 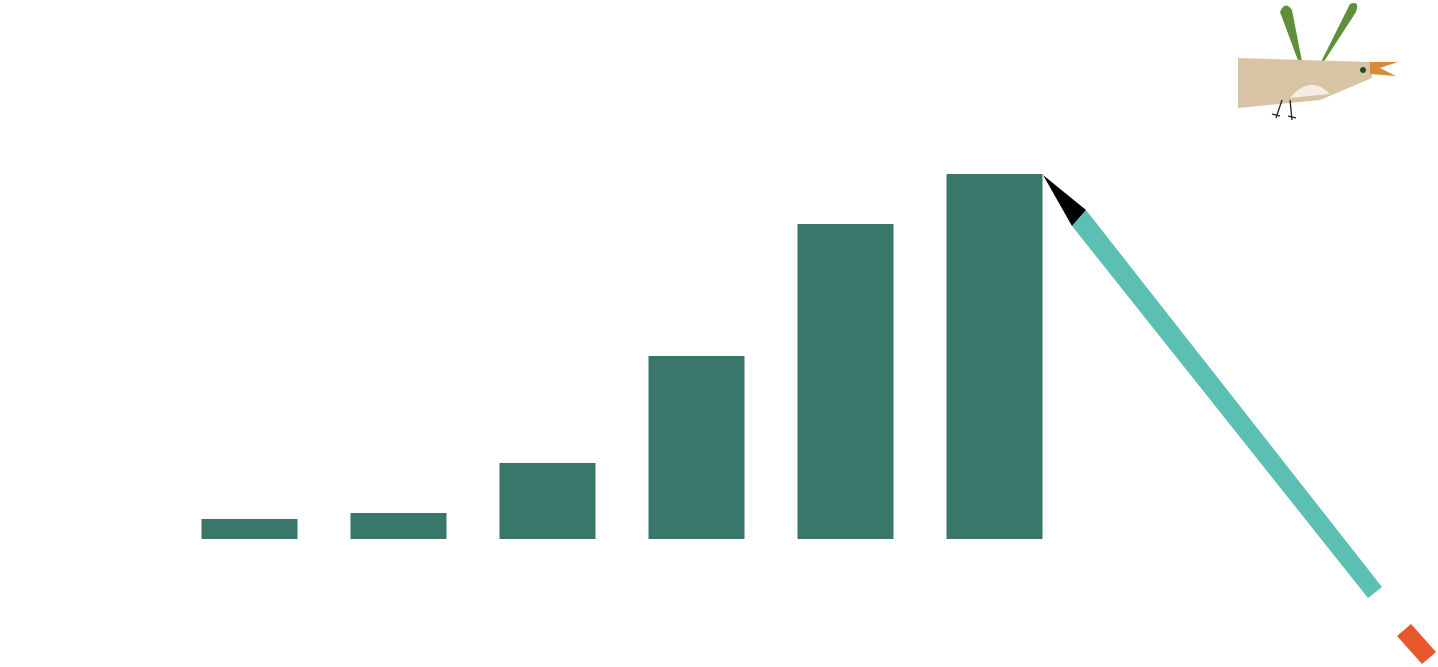 I want to click on bird-belly, so click(x=1310, y=91).